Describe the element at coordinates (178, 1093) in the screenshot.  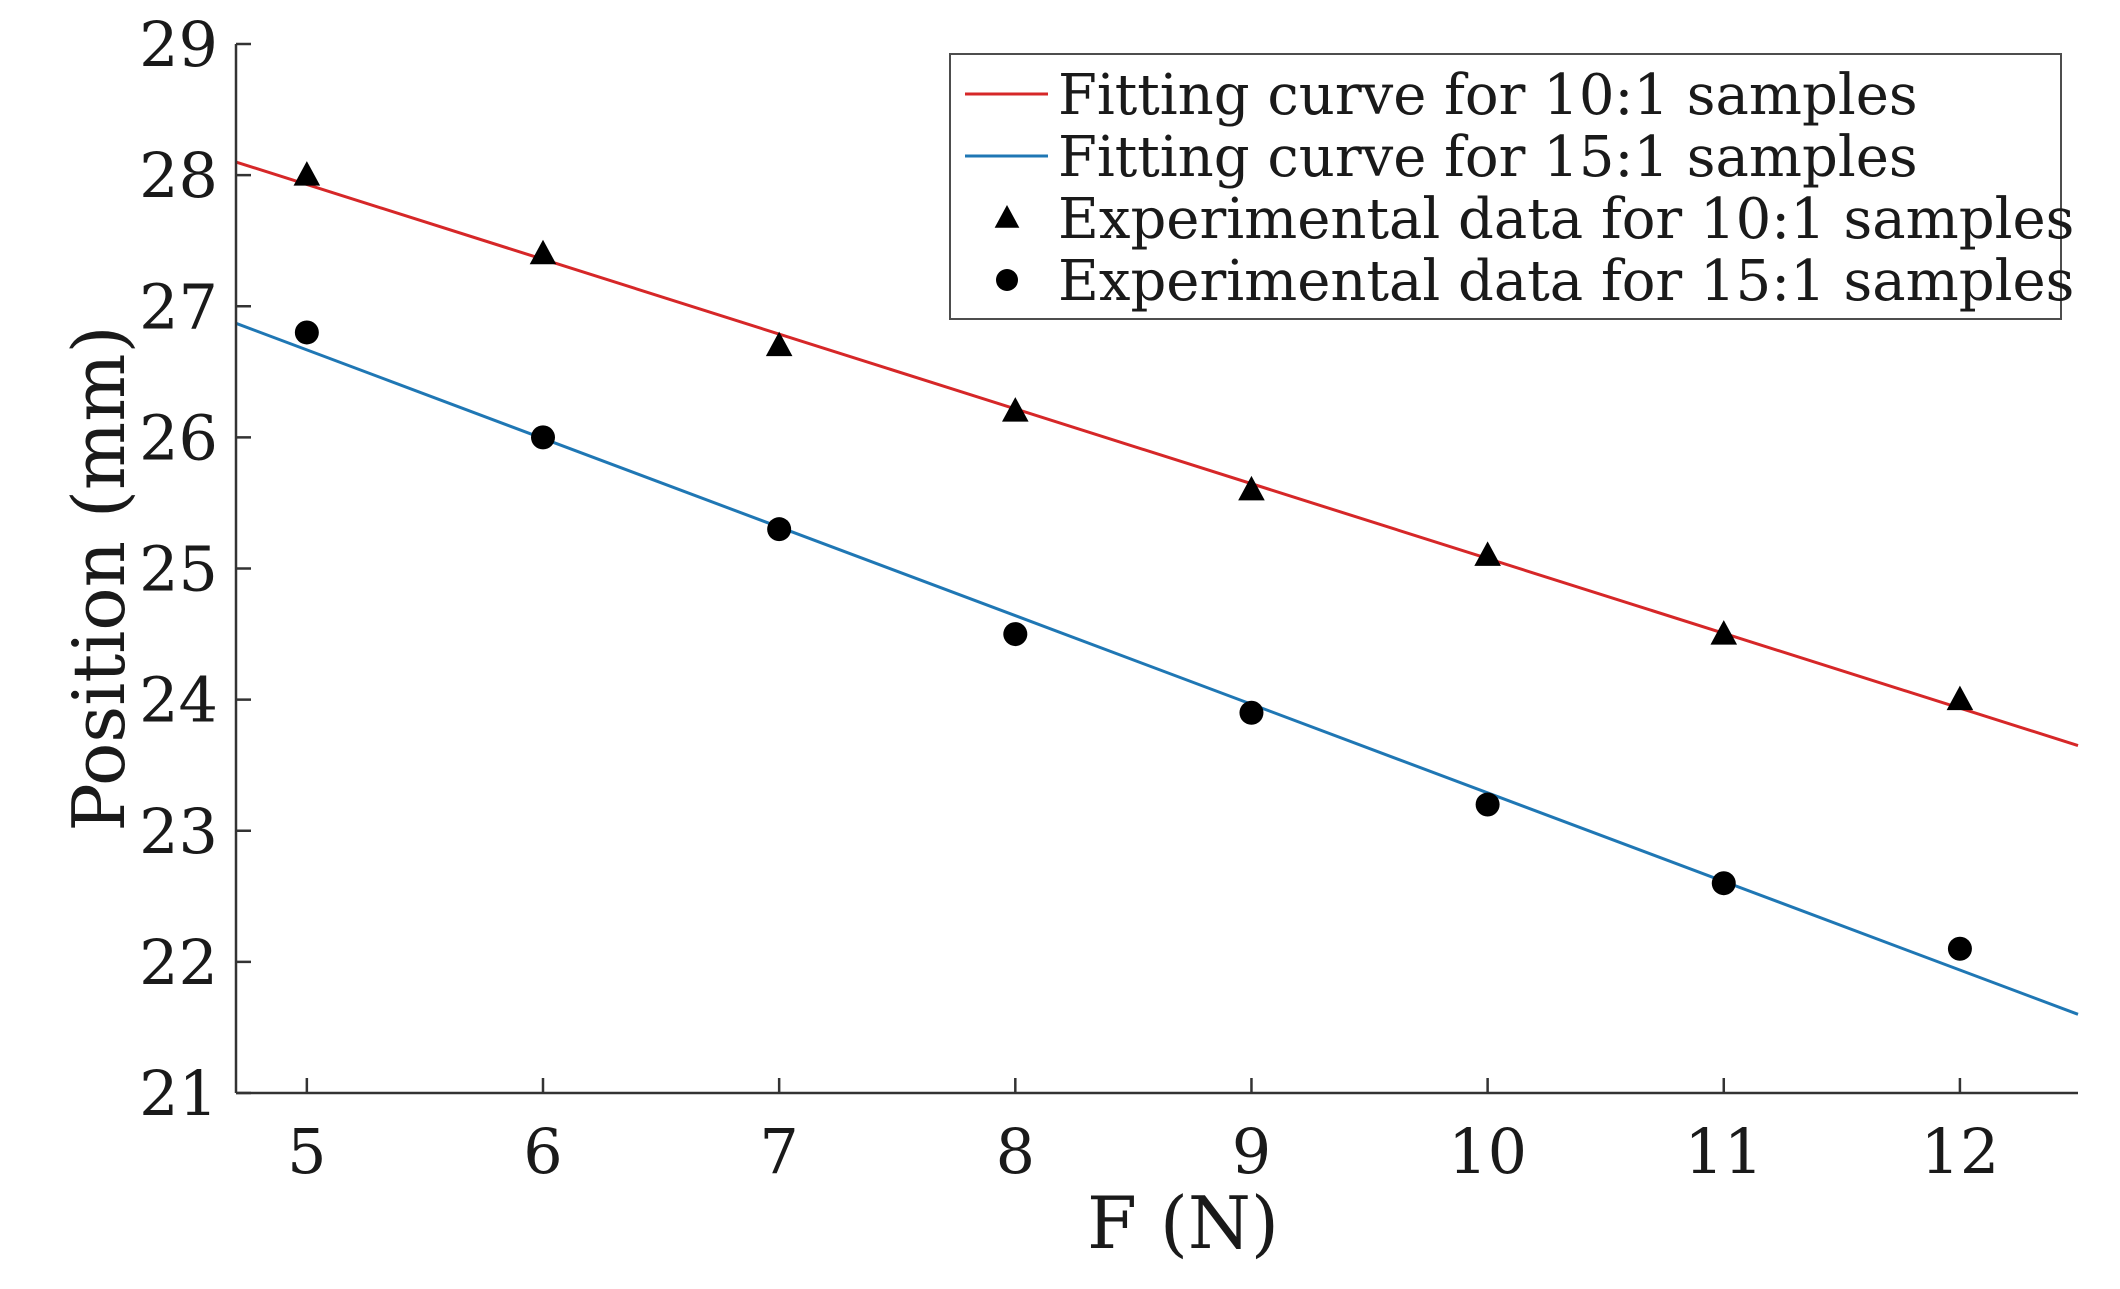
I see `y-tick-label: 21` at that location.